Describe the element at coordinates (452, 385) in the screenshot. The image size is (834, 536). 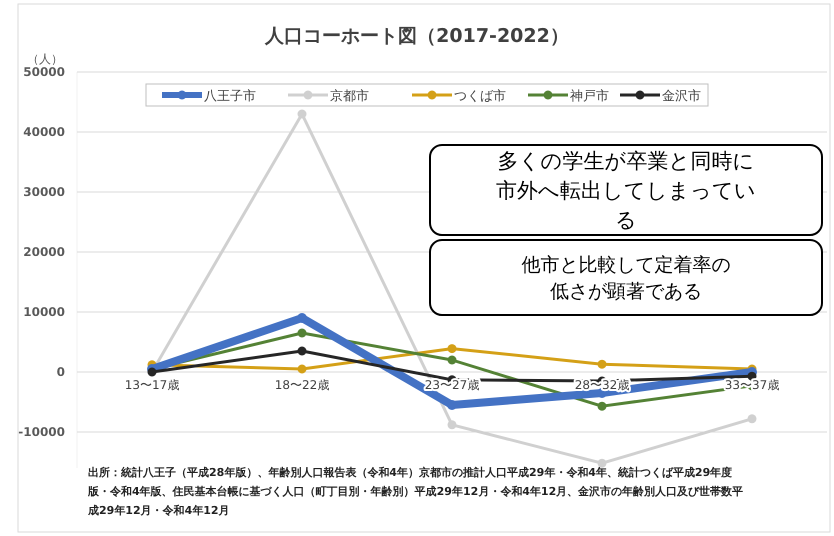
I see `x-tick-label: 23〜27歳` at that location.